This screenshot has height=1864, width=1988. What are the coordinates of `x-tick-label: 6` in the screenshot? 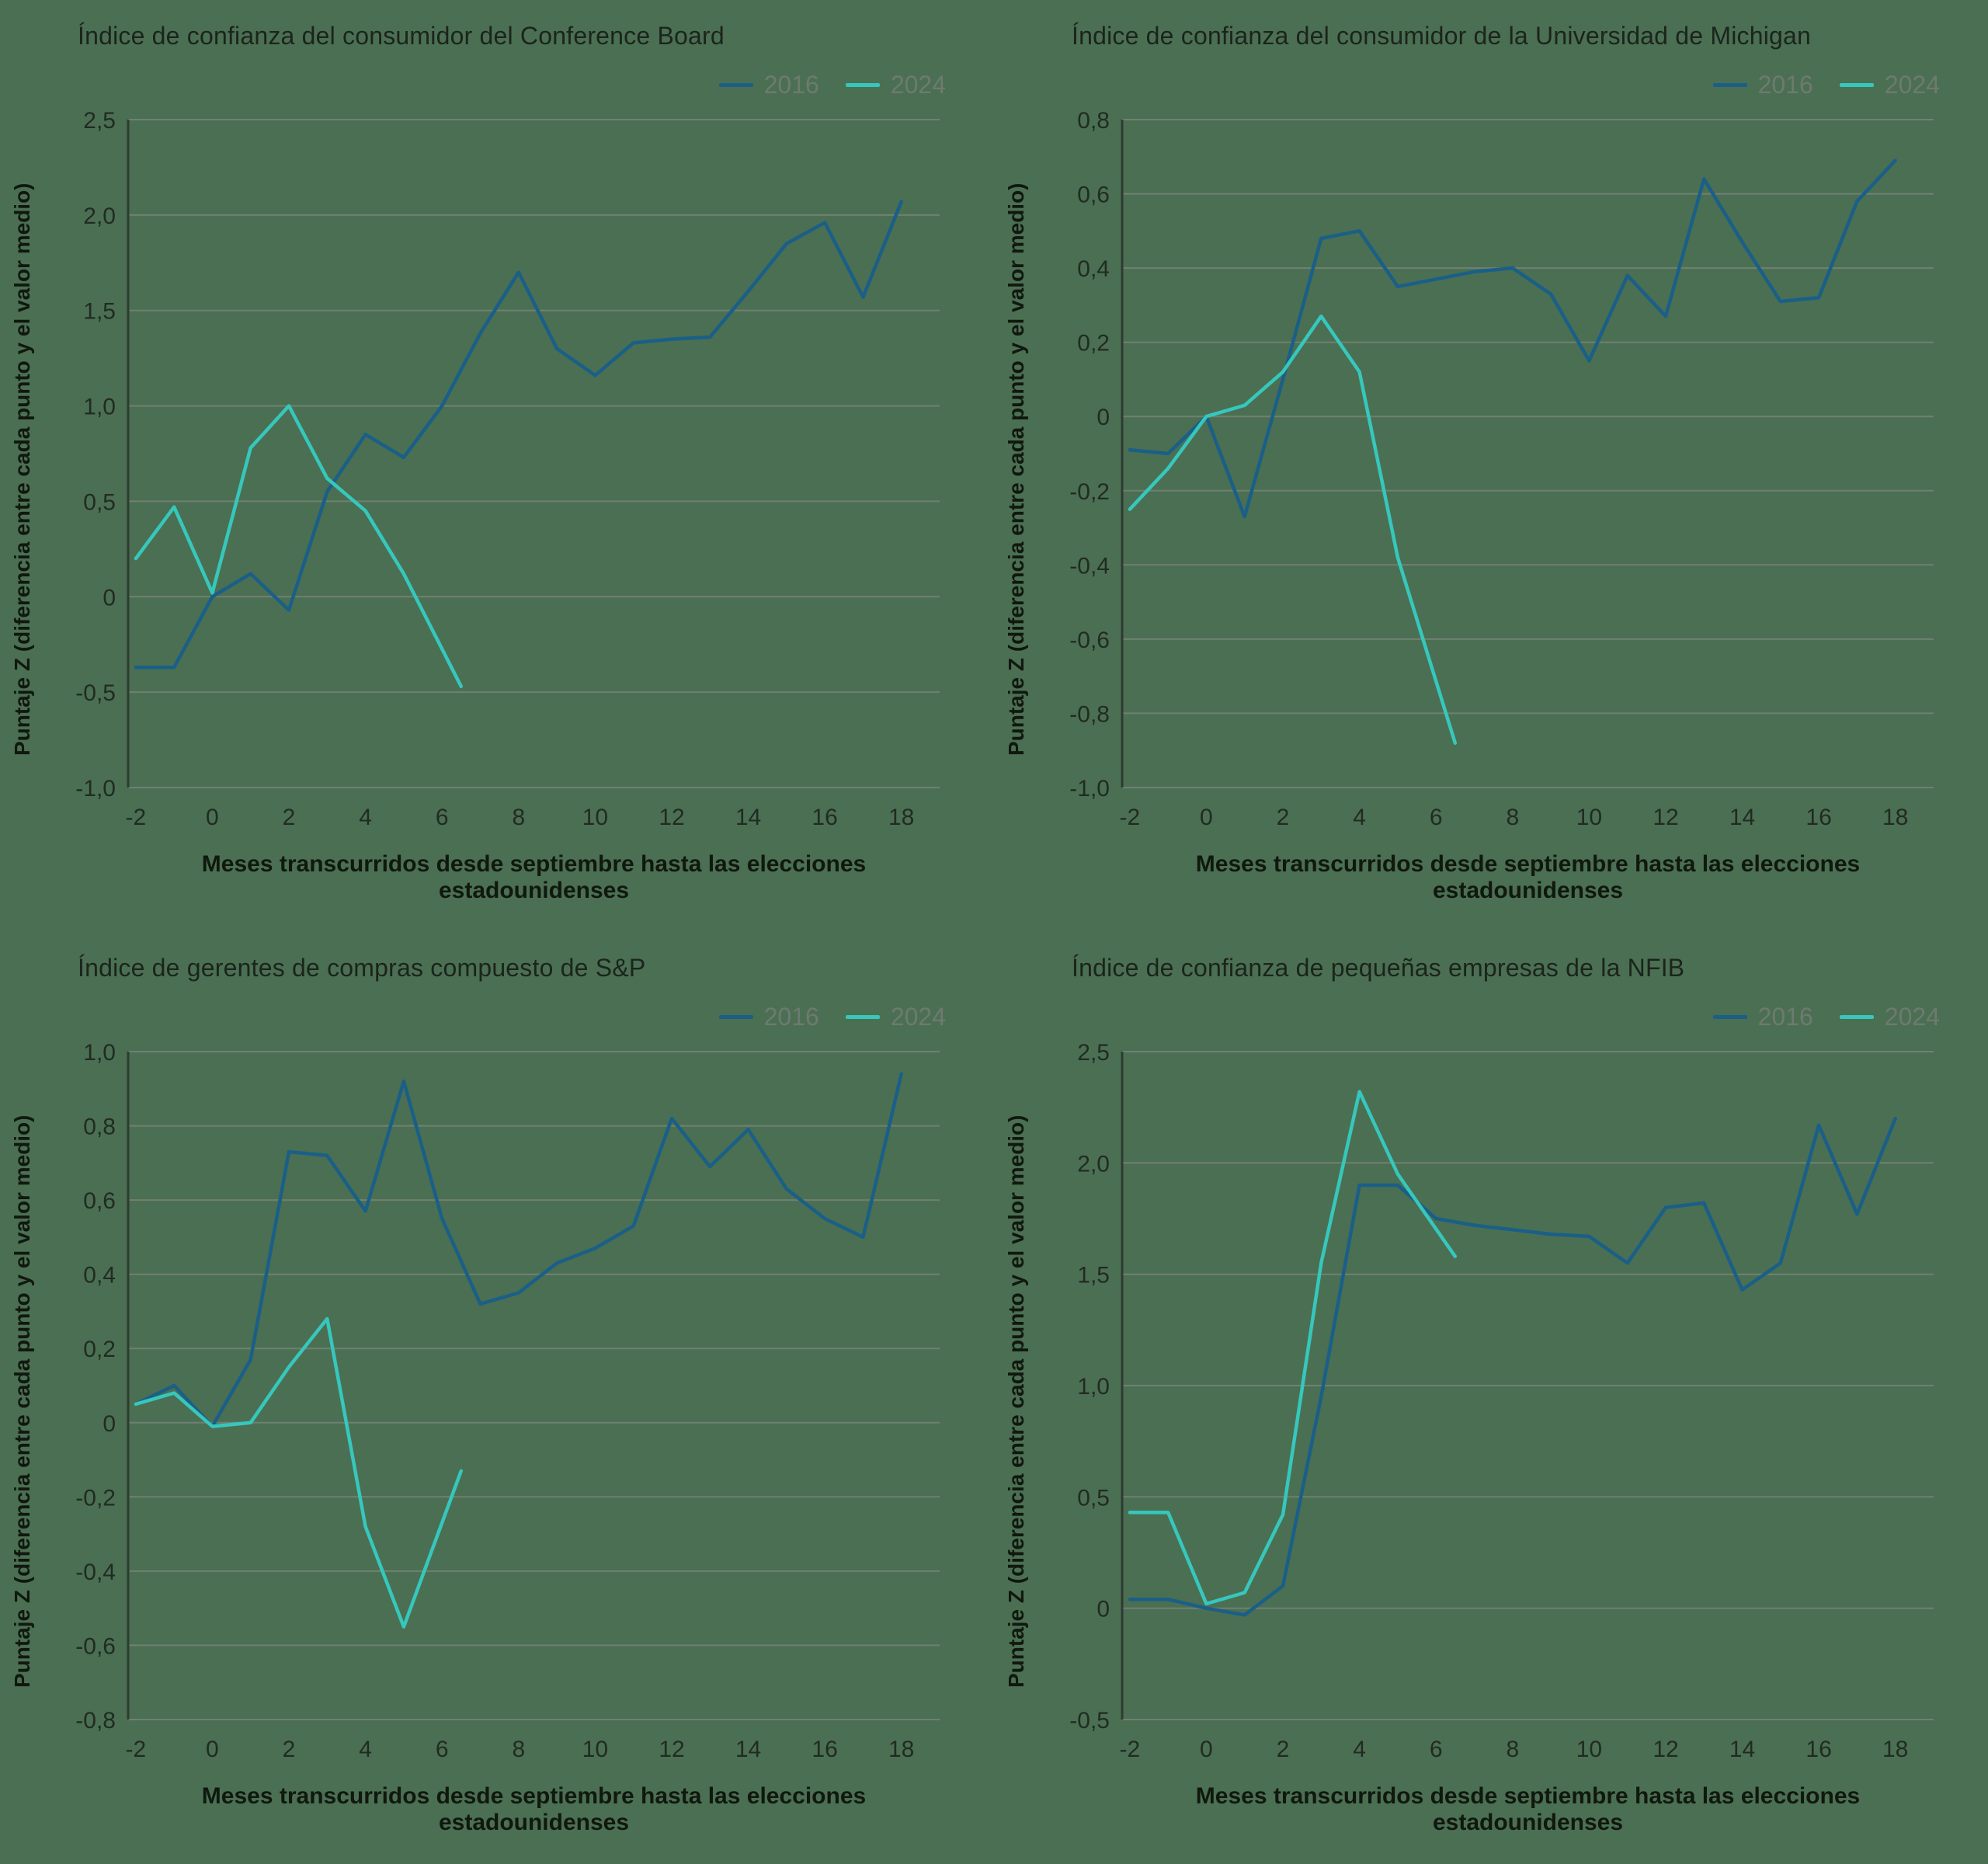 It's located at (1437, 817).